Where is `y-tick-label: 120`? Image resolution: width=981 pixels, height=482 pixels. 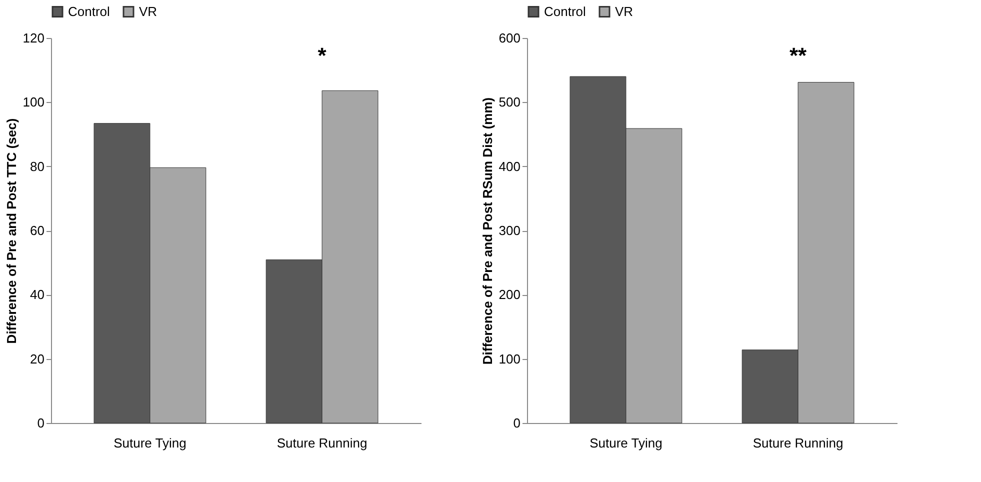
y-tick-label: 120 is located at coordinates (33, 38).